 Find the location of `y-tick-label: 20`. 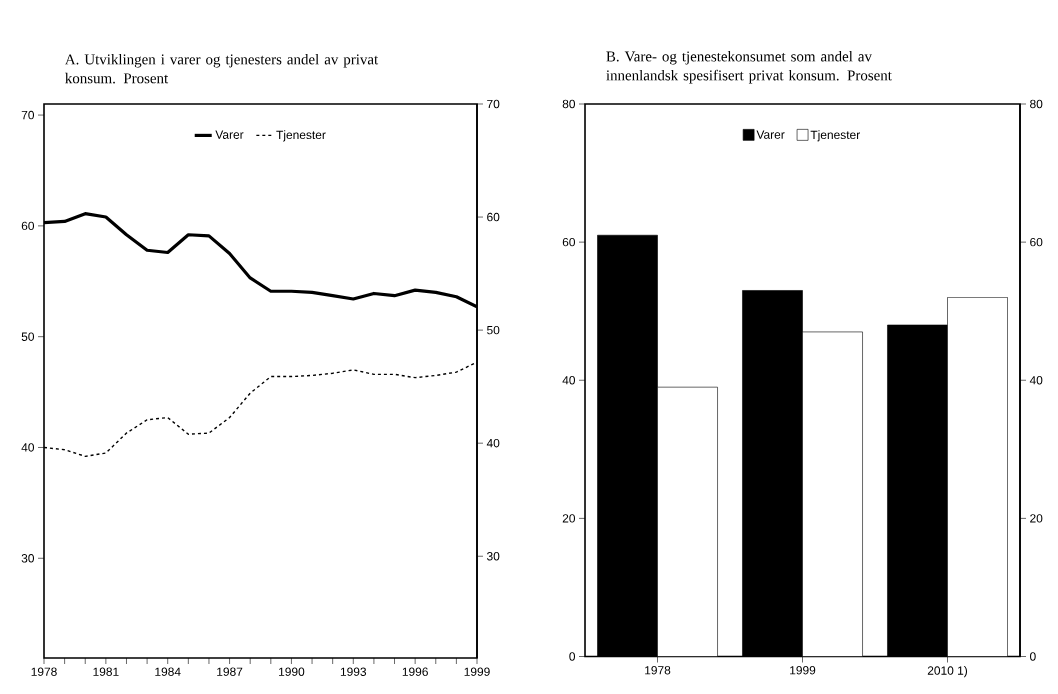

y-tick-label: 20 is located at coordinates (569, 518).